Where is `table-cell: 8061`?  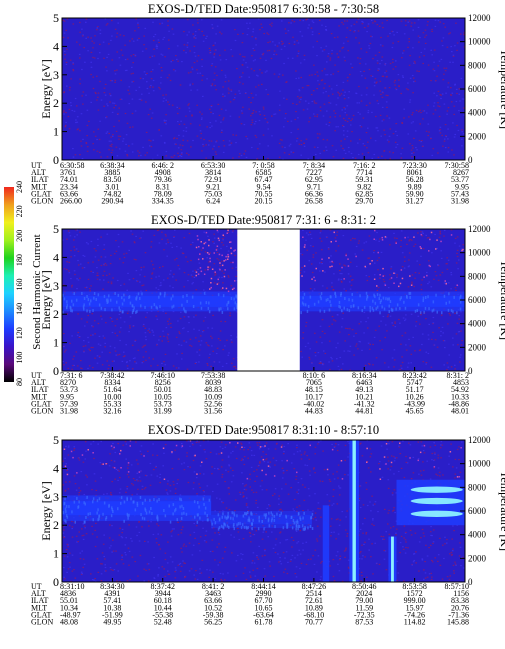
table-cell: 8061 is located at coordinates (415, 172).